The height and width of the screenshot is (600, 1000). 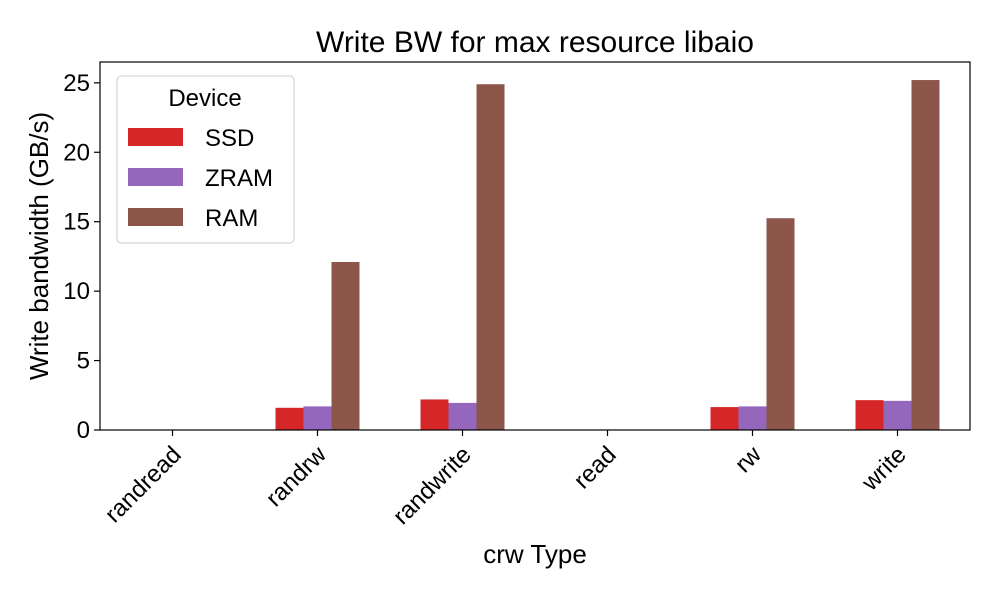 I want to click on bar-zram-write, so click(x=897, y=415).